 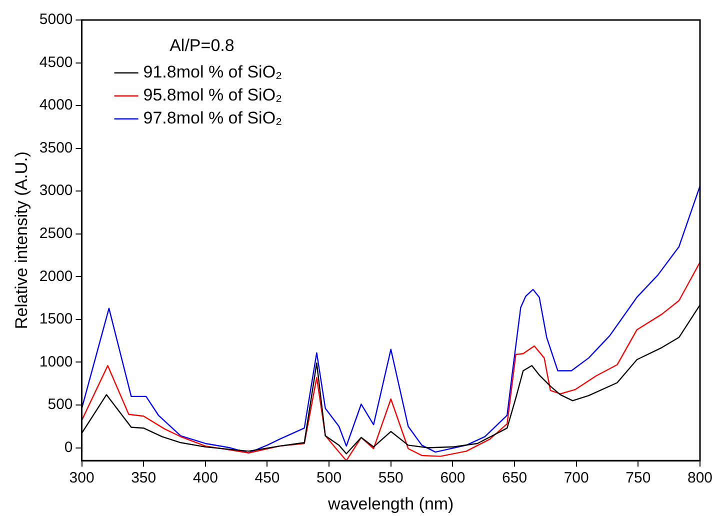 I want to click on legend-label: 91.8mol % of SiO₂, so click(x=212, y=72).